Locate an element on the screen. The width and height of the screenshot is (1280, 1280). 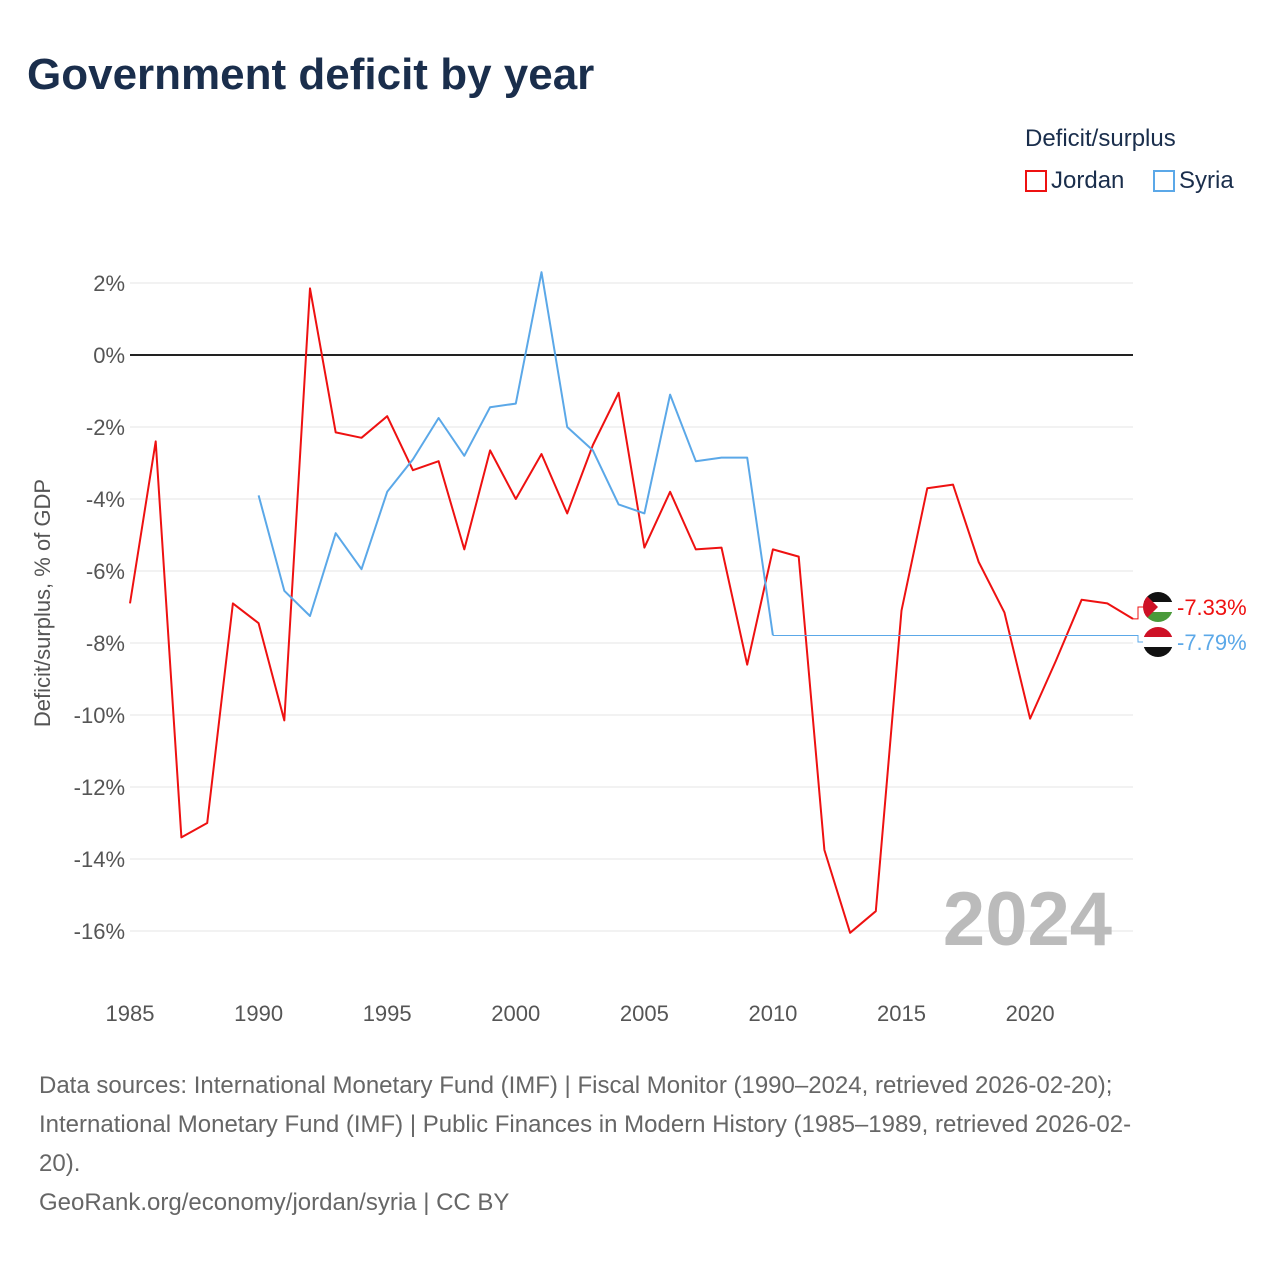
end-value-label-syria: -7.79% is located at coordinates (1212, 642).